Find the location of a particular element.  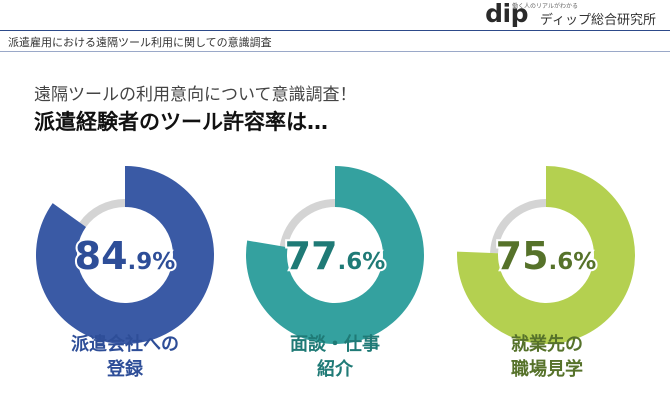

caption-3-line-2: 職場見学 is located at coordinates (547, 369).